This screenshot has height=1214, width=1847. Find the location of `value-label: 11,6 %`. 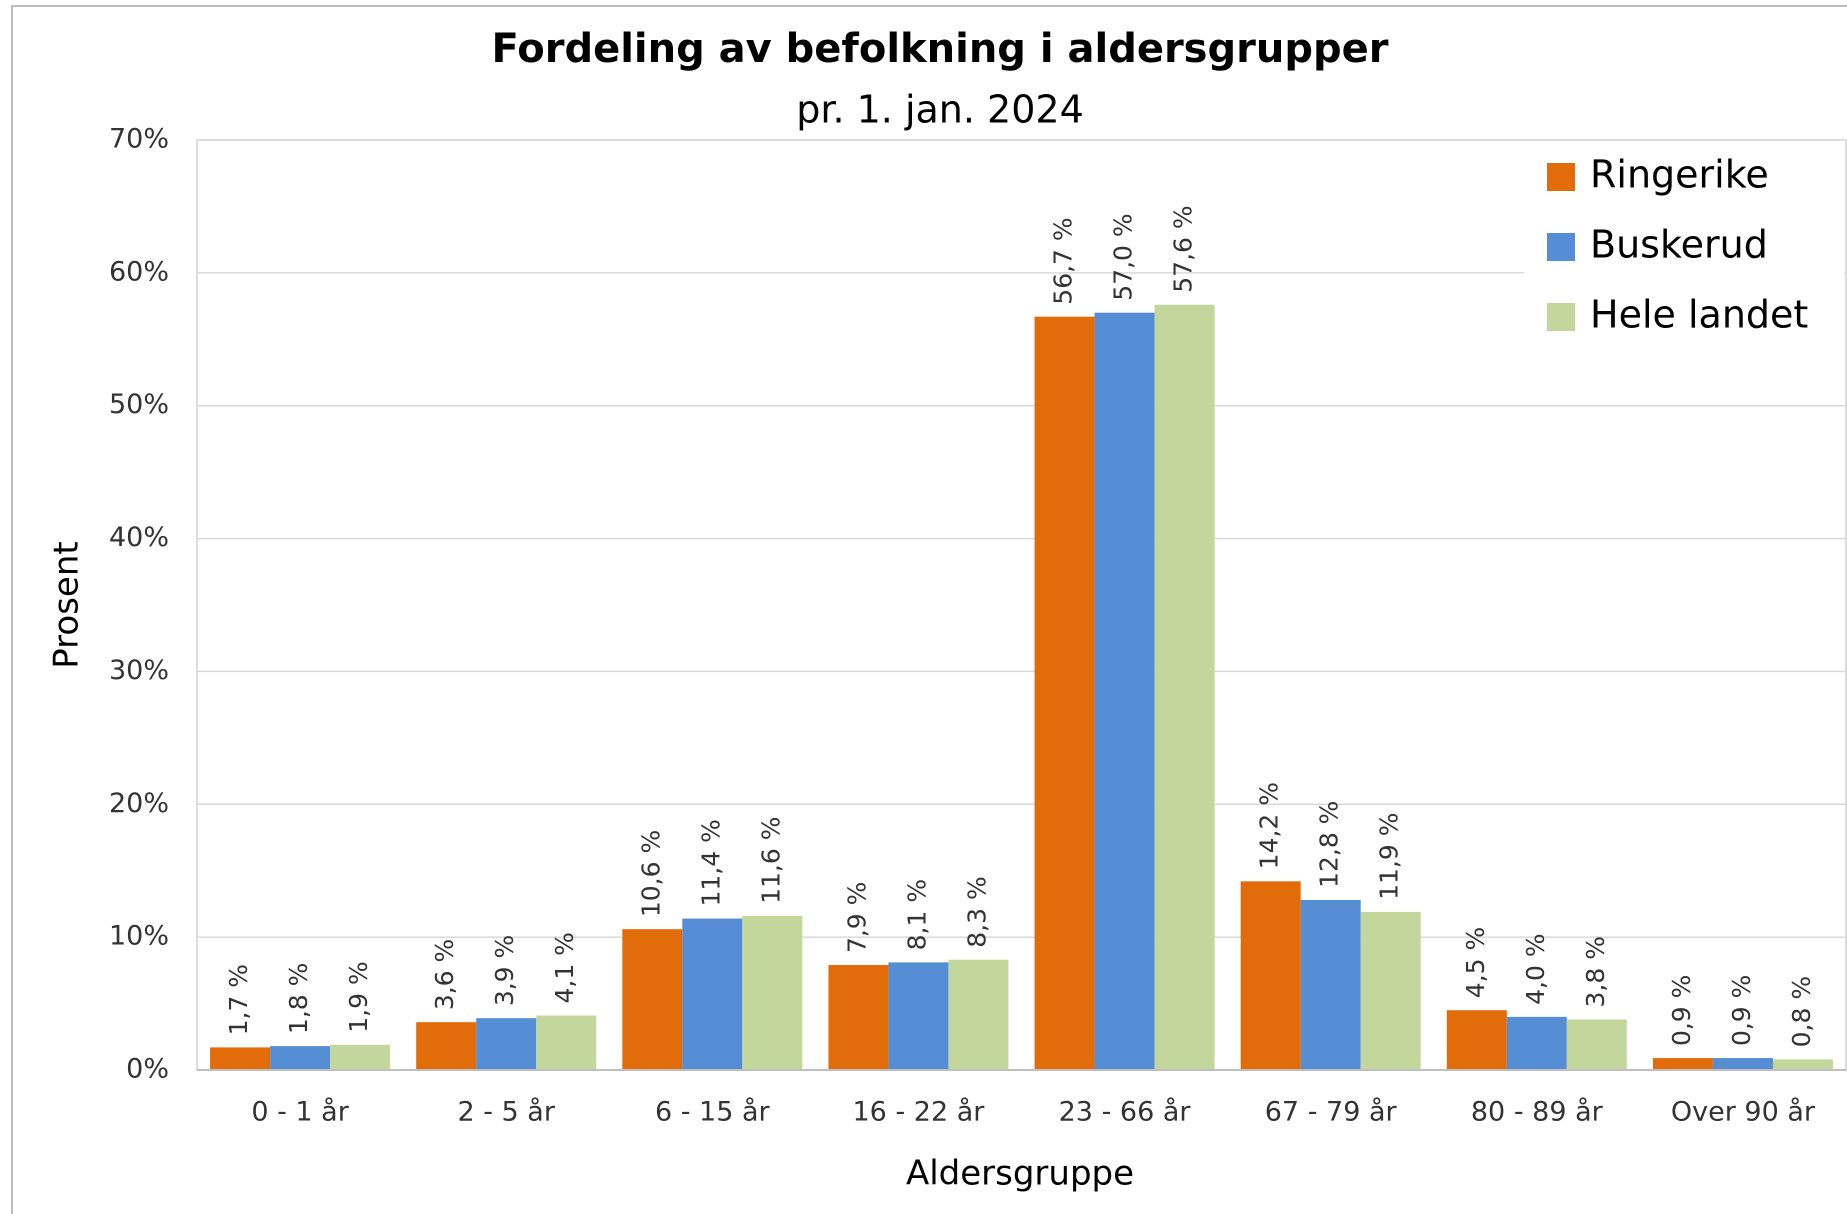

value-label: 11,6 % is located at coordinates (770, 860).